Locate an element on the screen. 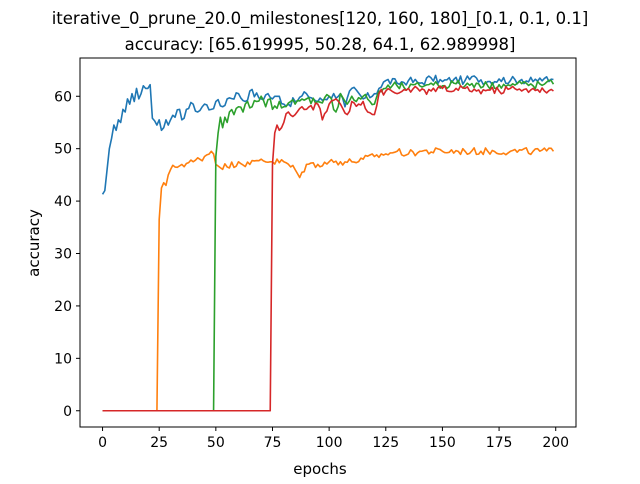 This screenshot has width=640, height=484. y-tick-label: 50 is located at coordinates (63, 150).